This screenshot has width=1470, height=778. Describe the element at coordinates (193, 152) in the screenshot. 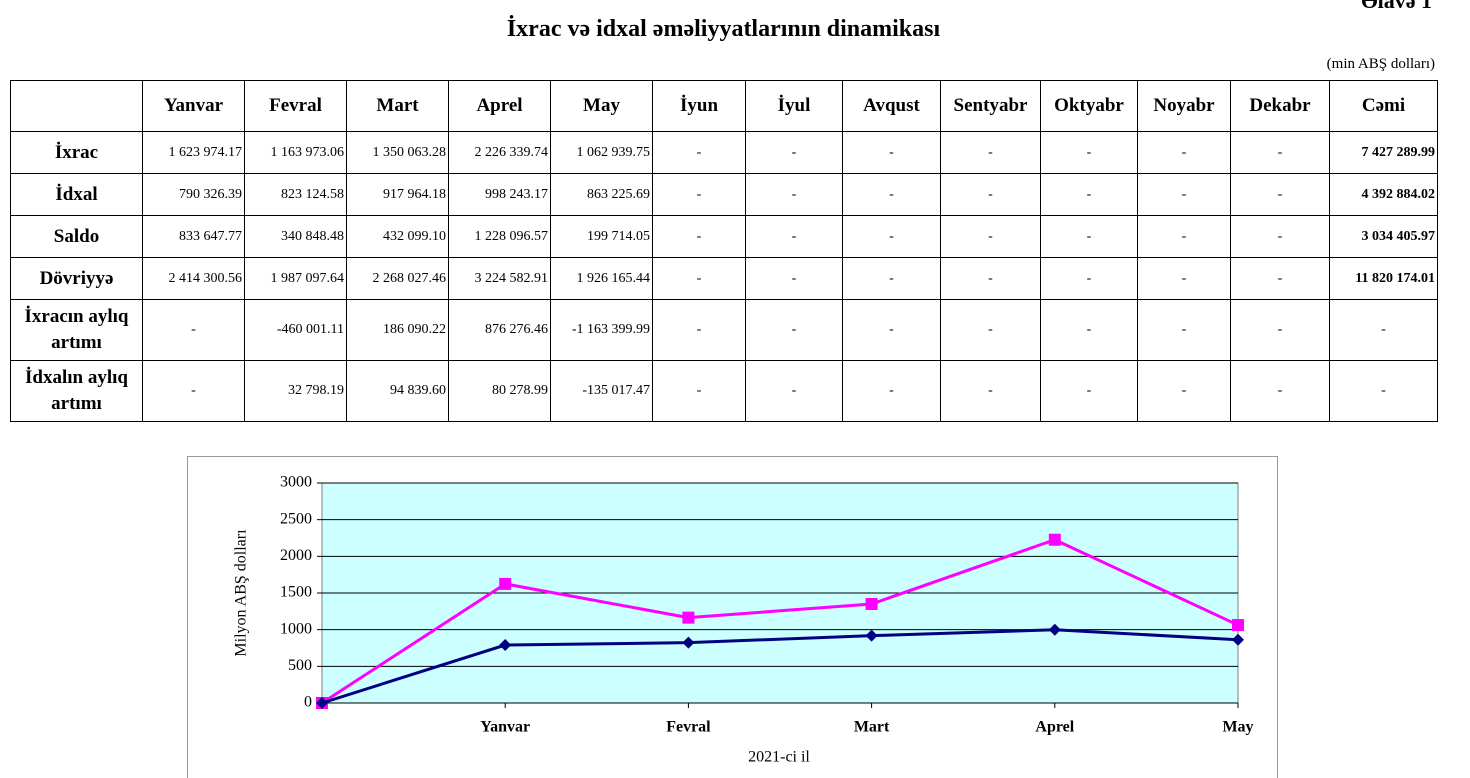

I see `table-cell: 1 623 974.17` at that location.